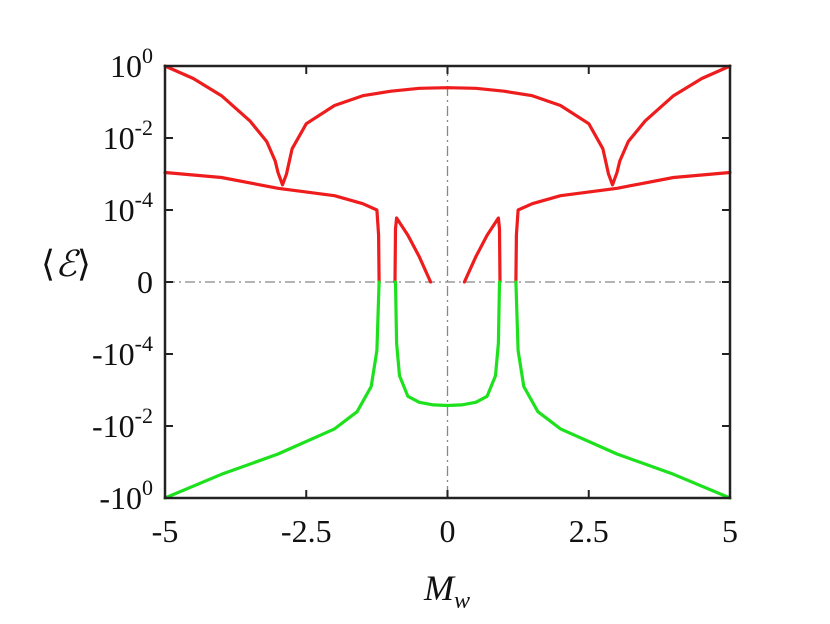 Image resolution: width=830 pixels, height=624 pixels. I want to click on y-tick-label-3: 10⁻⁴, so click(128, 207).